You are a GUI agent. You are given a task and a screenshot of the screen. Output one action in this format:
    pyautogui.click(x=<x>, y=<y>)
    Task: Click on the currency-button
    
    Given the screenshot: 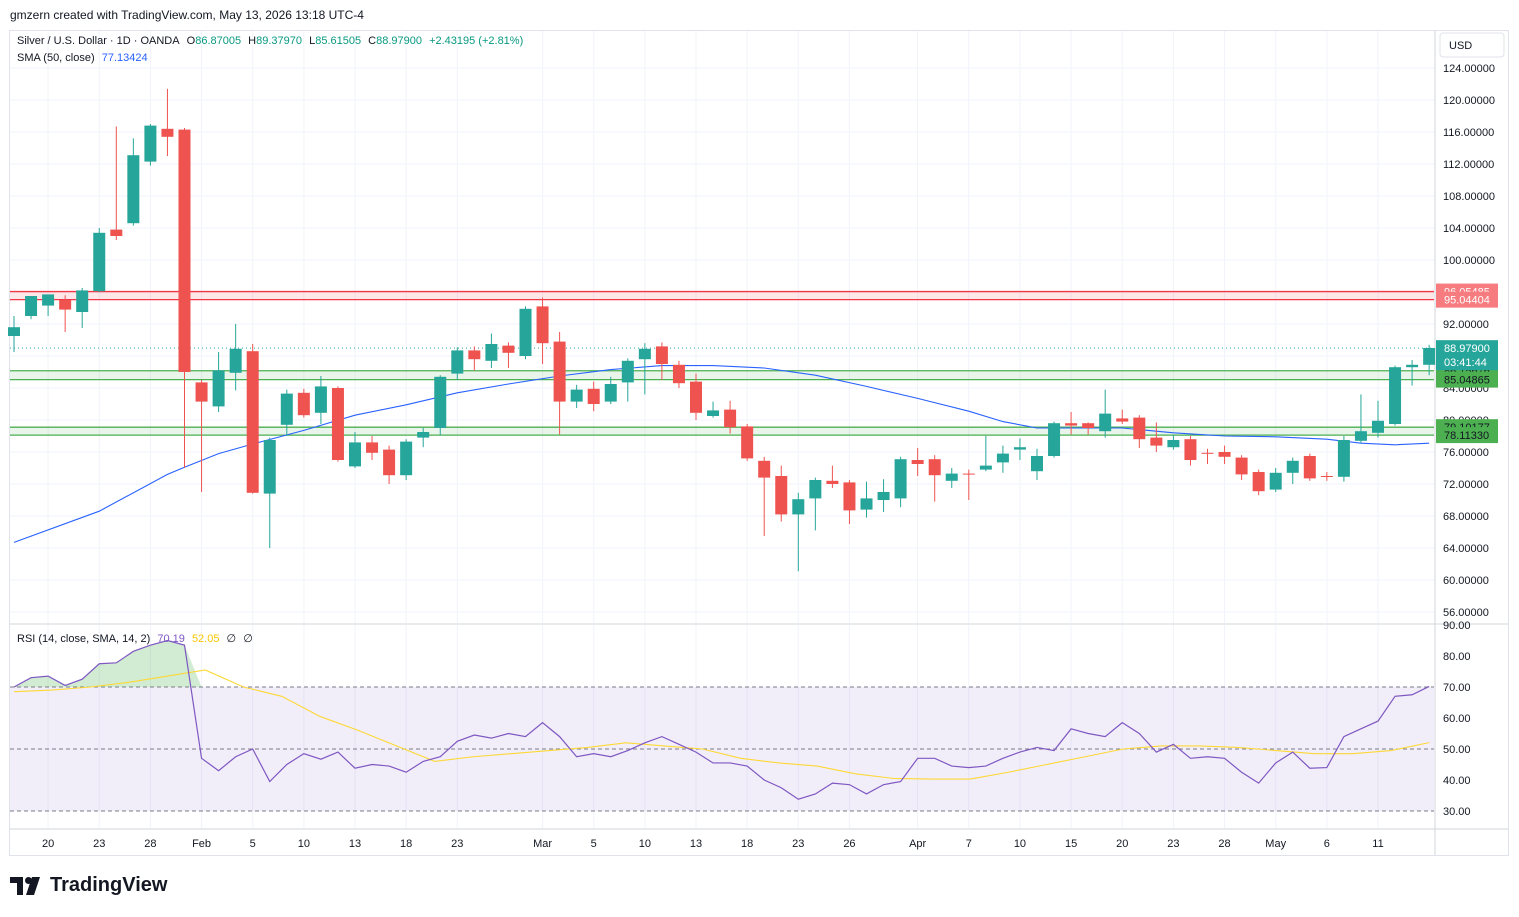 What is the action you would take?
    pyautogui.click(x=1472, y=45)
    